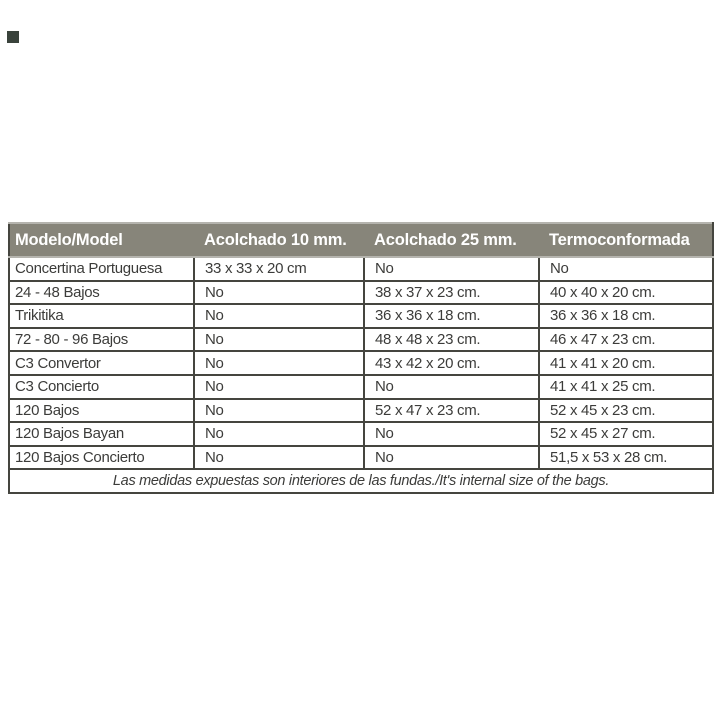 This screenshot has width=720, height=720. Describe the element at coordinates (102, 269) in the screenshot. I see `cell-model: Concertina Portuguesa` at that location.